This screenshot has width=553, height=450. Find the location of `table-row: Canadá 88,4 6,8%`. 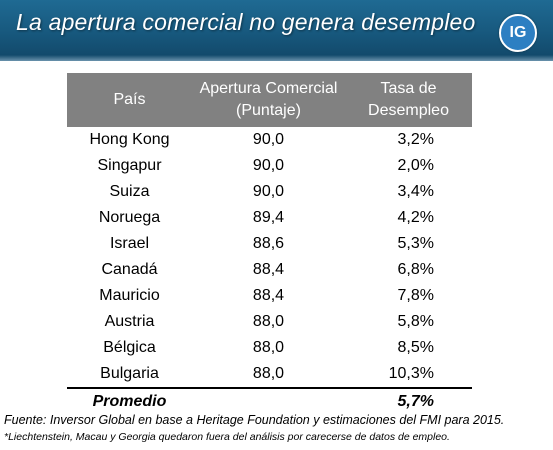

table-row: Canadá 88,4 6,8% is located at coordinates (269, 270).